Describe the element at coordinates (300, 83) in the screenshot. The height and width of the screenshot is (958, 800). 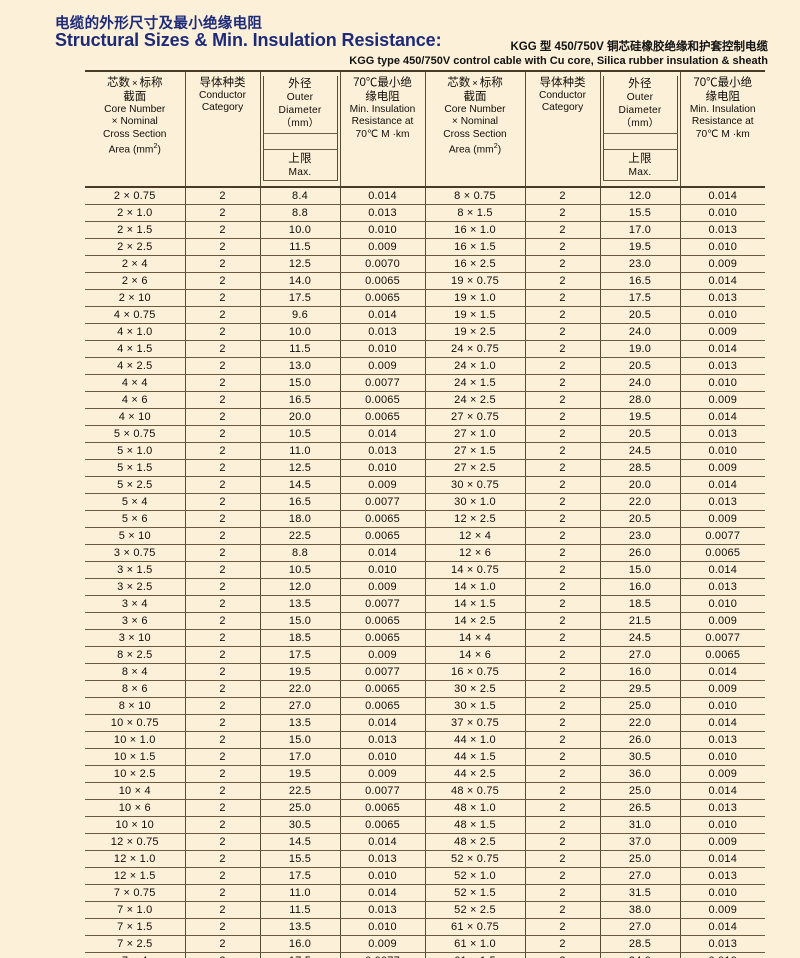
I see `od-cn: 外径` at that location.